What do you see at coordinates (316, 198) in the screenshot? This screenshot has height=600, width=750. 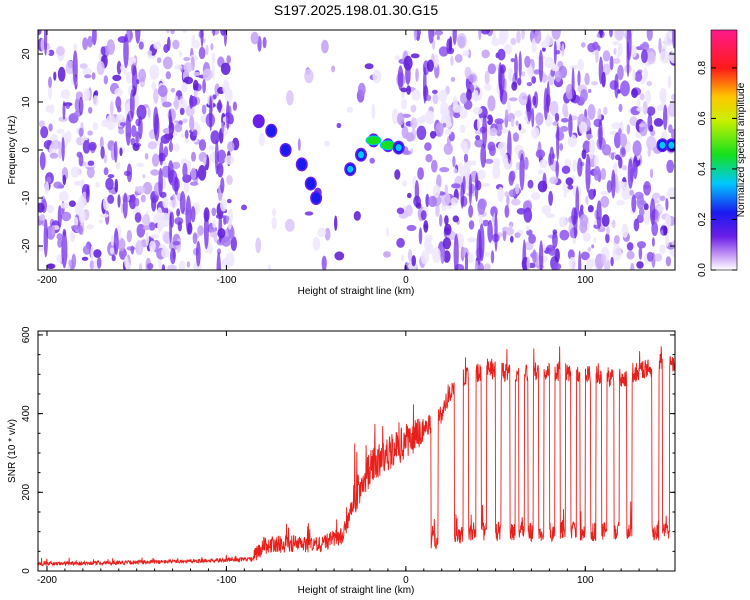 I see `spectrogram-feature` at bounding box center [316, 198].